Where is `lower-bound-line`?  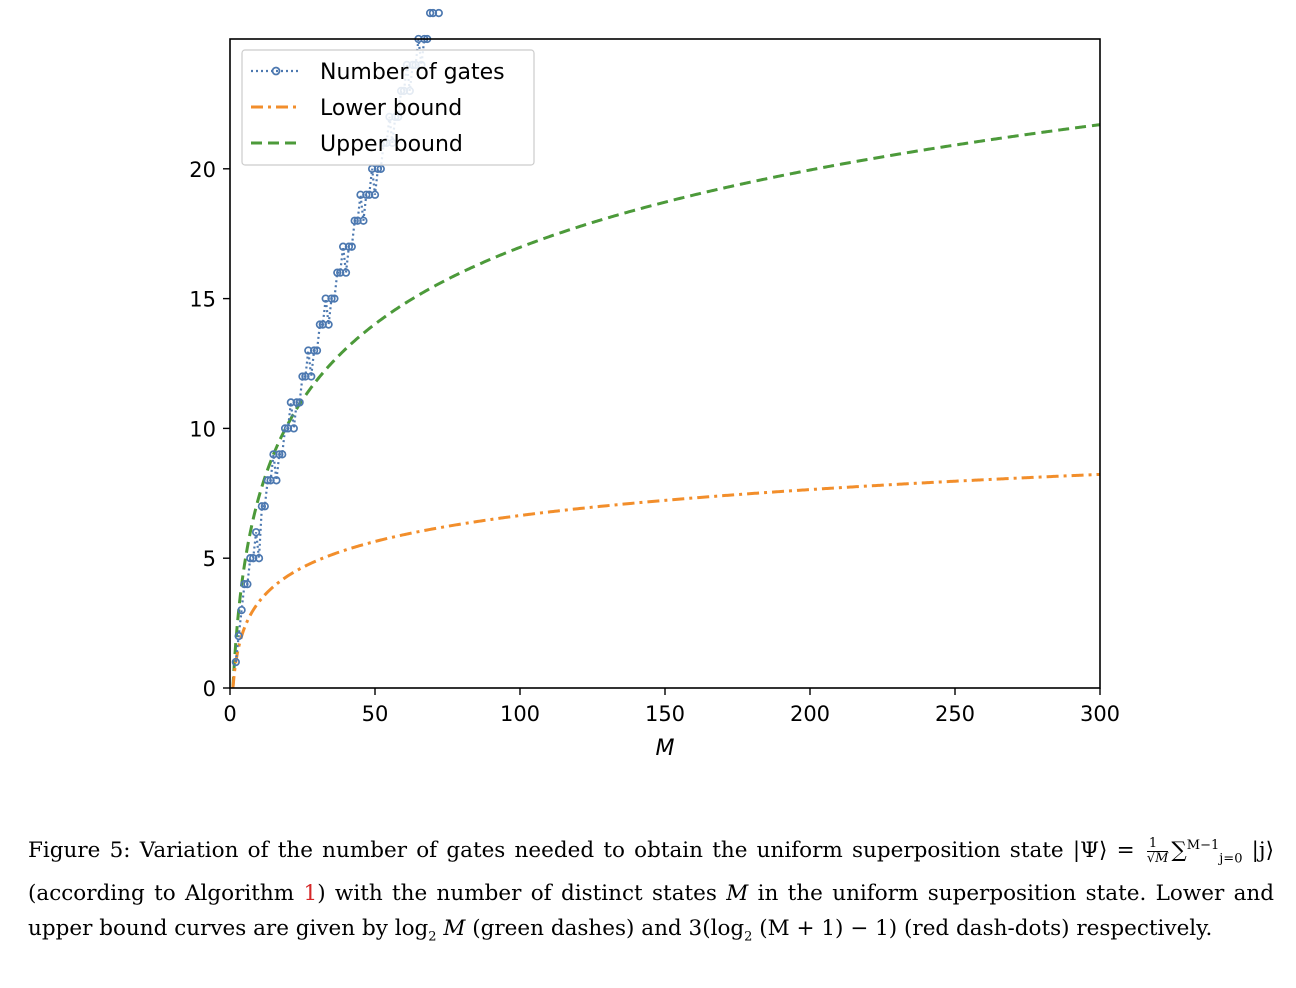 lower-bound-line is located at coordinates (665, 580).